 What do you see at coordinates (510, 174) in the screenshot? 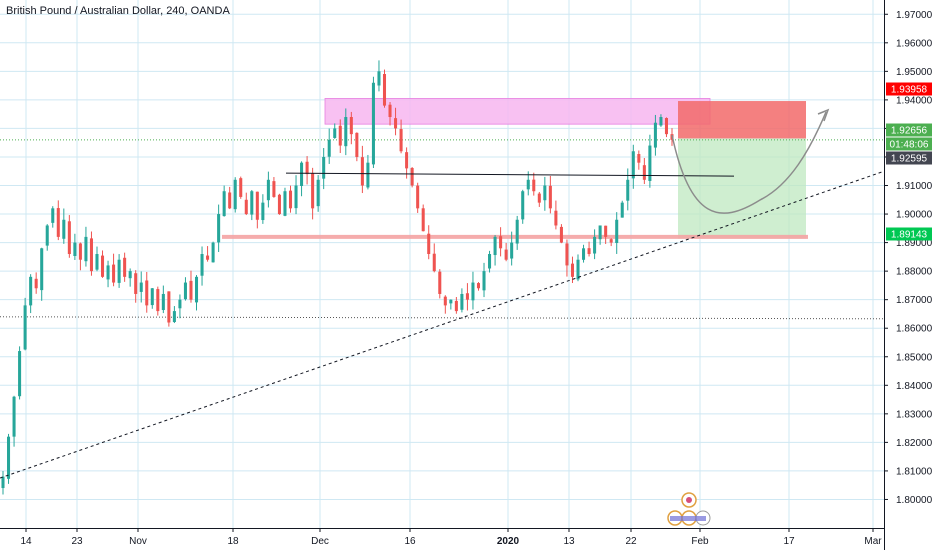
I see `neckline` at bounding box center [510, 174].